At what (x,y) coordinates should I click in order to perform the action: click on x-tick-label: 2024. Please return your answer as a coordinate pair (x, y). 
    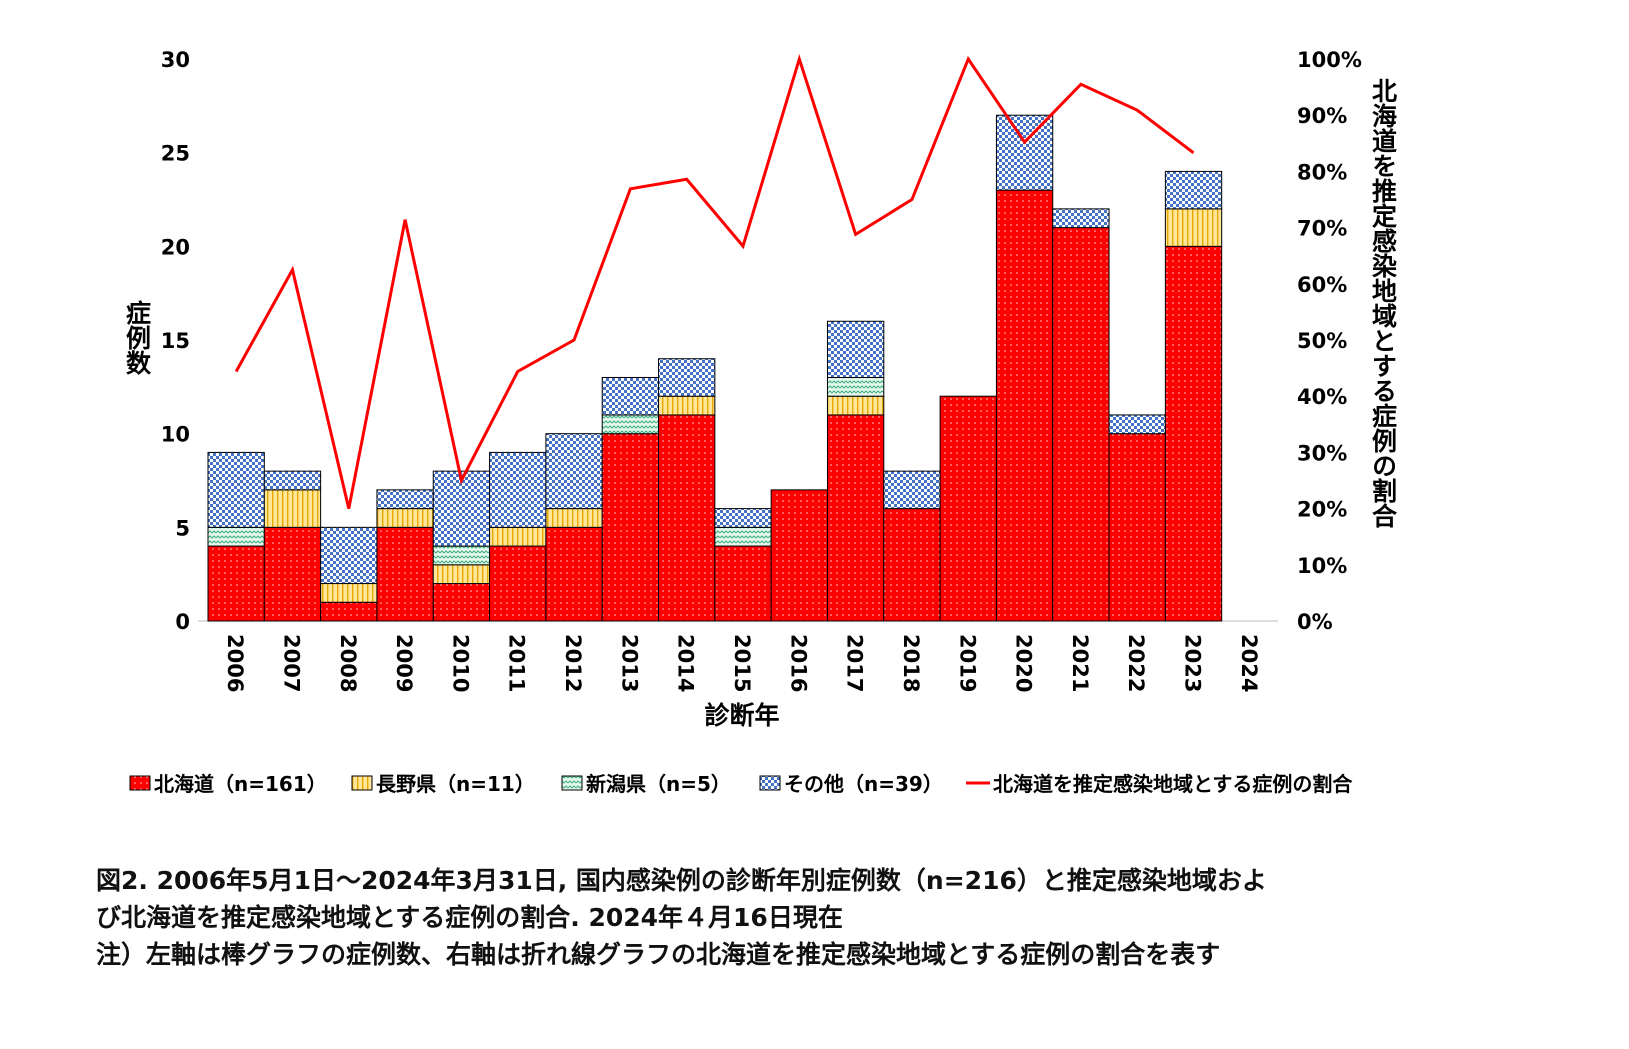
    Looking at the image, I should click on (1249, 663).